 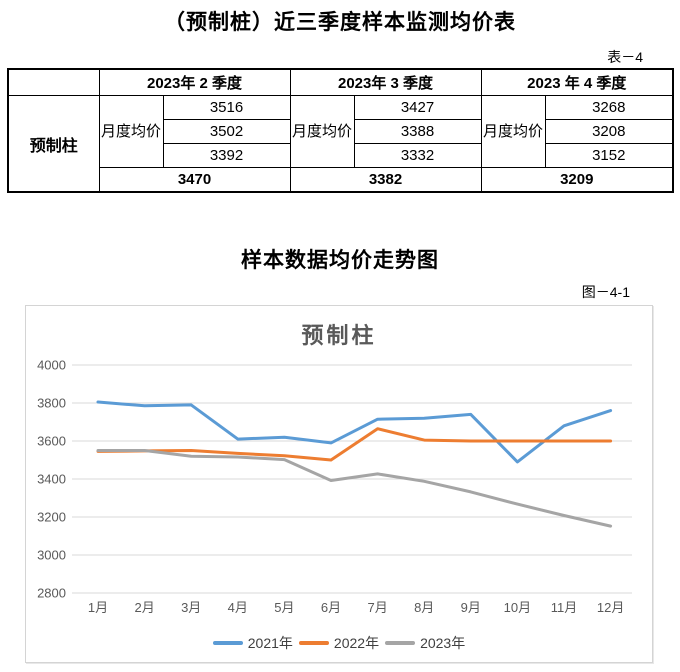 I want to click on y-tick-label: 4000, so click(x=51, y=365).